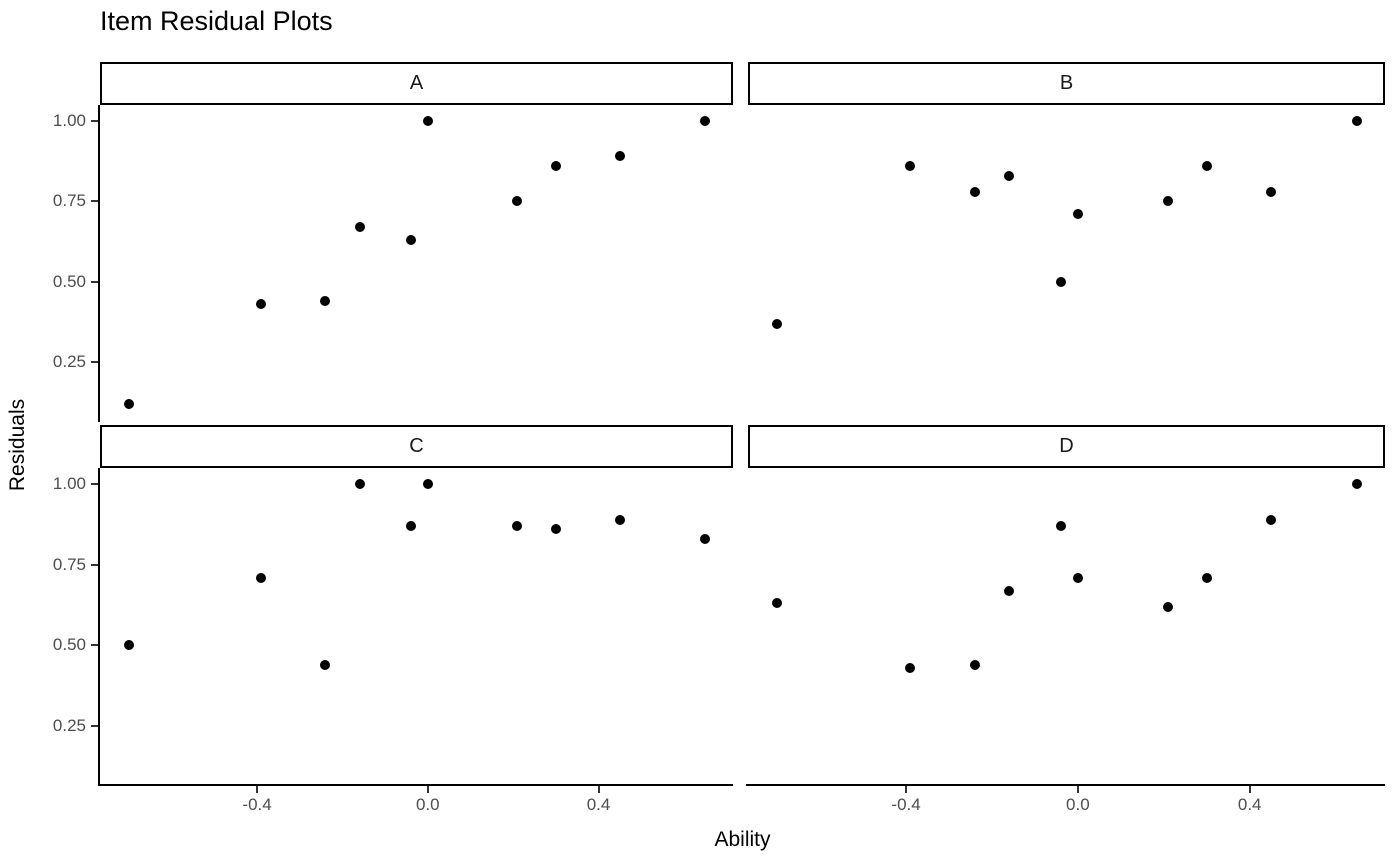 The height and width of the screenshot is (866, 1400). What do you see at coordinates (17, 445) in the screenshot?
I see `y-axis-title: Residuals` at bounding box center [17, 445].